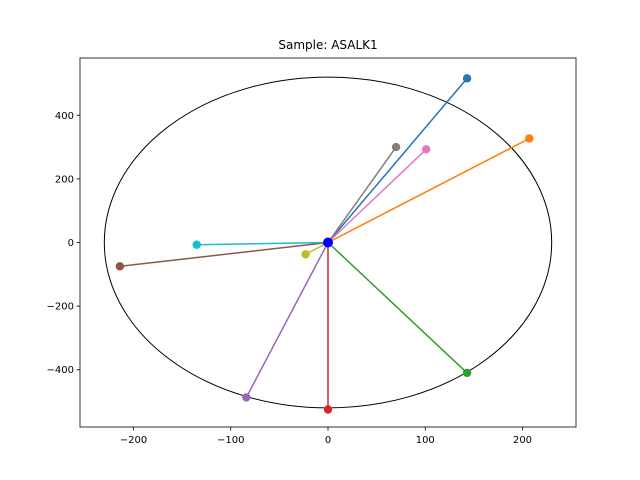 The width and height of the screenshot is (640, 480). Describe the element at coordinates (327, 45) in the screenshot. I see `chart-title: Sample: ASALK1` at that location.